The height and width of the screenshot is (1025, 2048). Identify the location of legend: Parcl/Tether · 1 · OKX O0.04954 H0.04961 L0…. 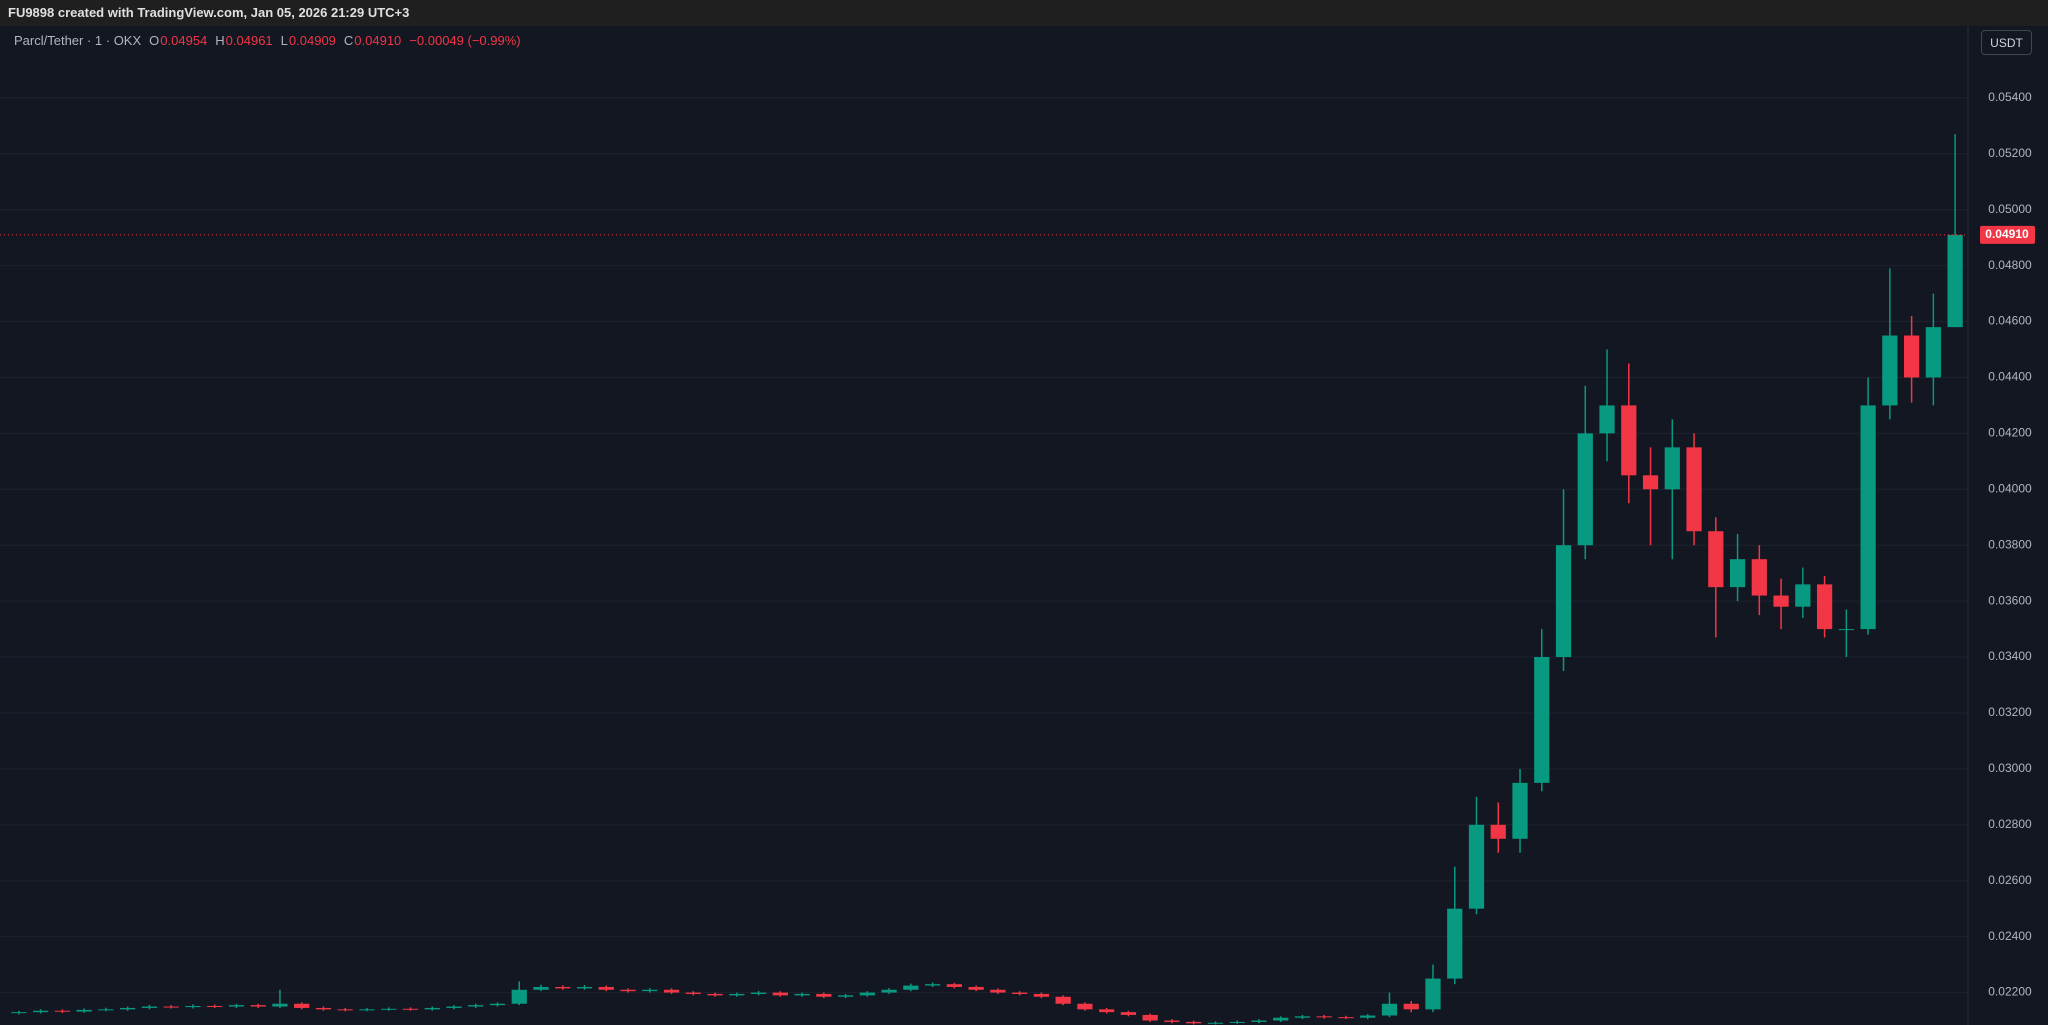
(271, 40).